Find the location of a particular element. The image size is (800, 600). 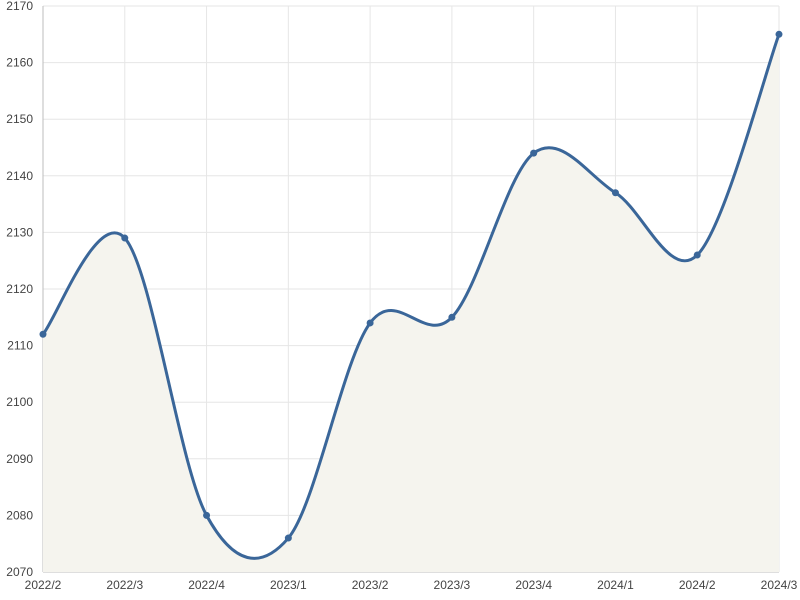

y-tick-label: 2070 is located at coordinates (19, 572).